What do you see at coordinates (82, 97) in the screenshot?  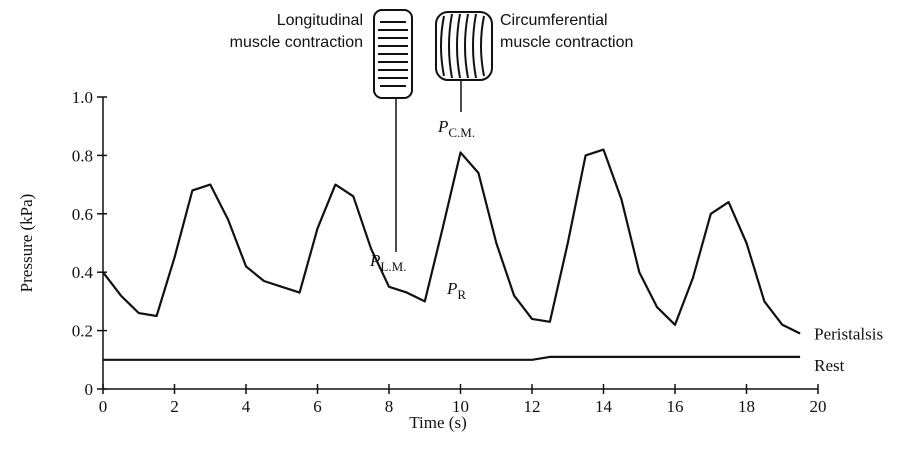 I see `y-tick-label: 1.0` at bounding box center [82, 97].